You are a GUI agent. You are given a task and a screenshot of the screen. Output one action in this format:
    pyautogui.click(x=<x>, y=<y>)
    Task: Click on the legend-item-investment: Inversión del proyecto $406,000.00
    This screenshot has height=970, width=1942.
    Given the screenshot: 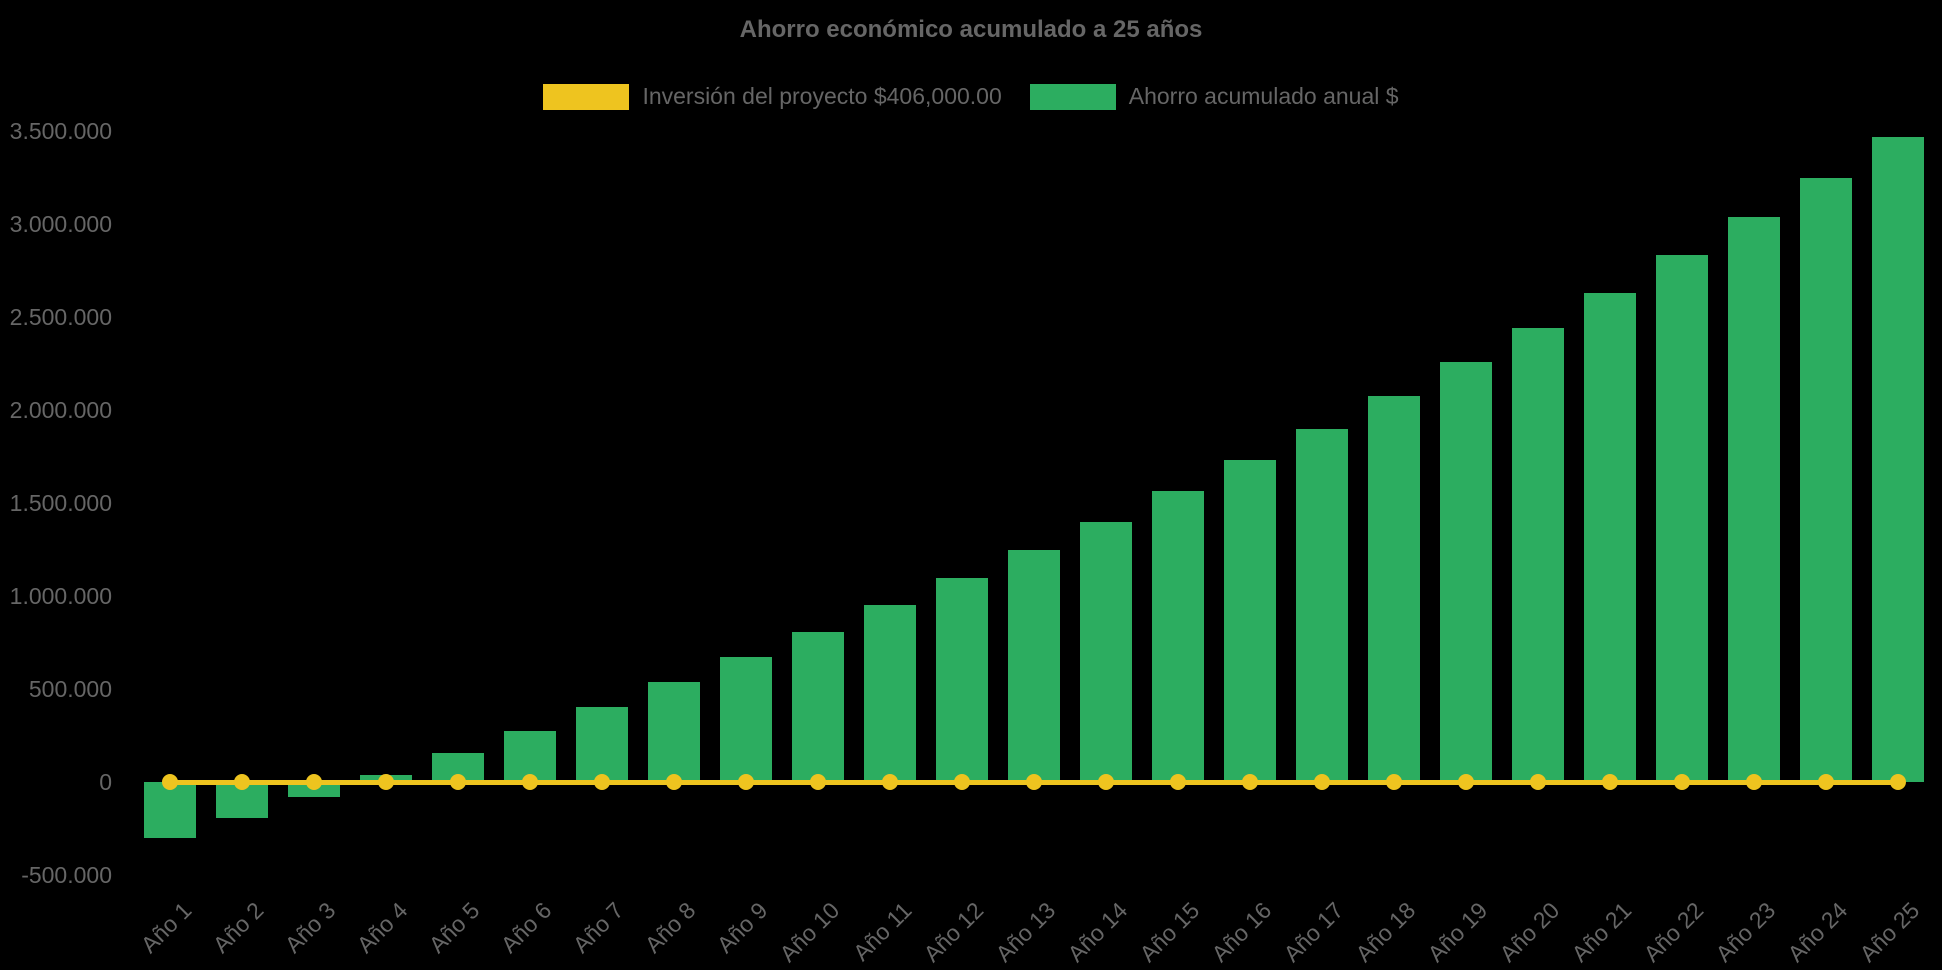 What is the action you would take?
    pyautogui.click(x=772, y=96)
    